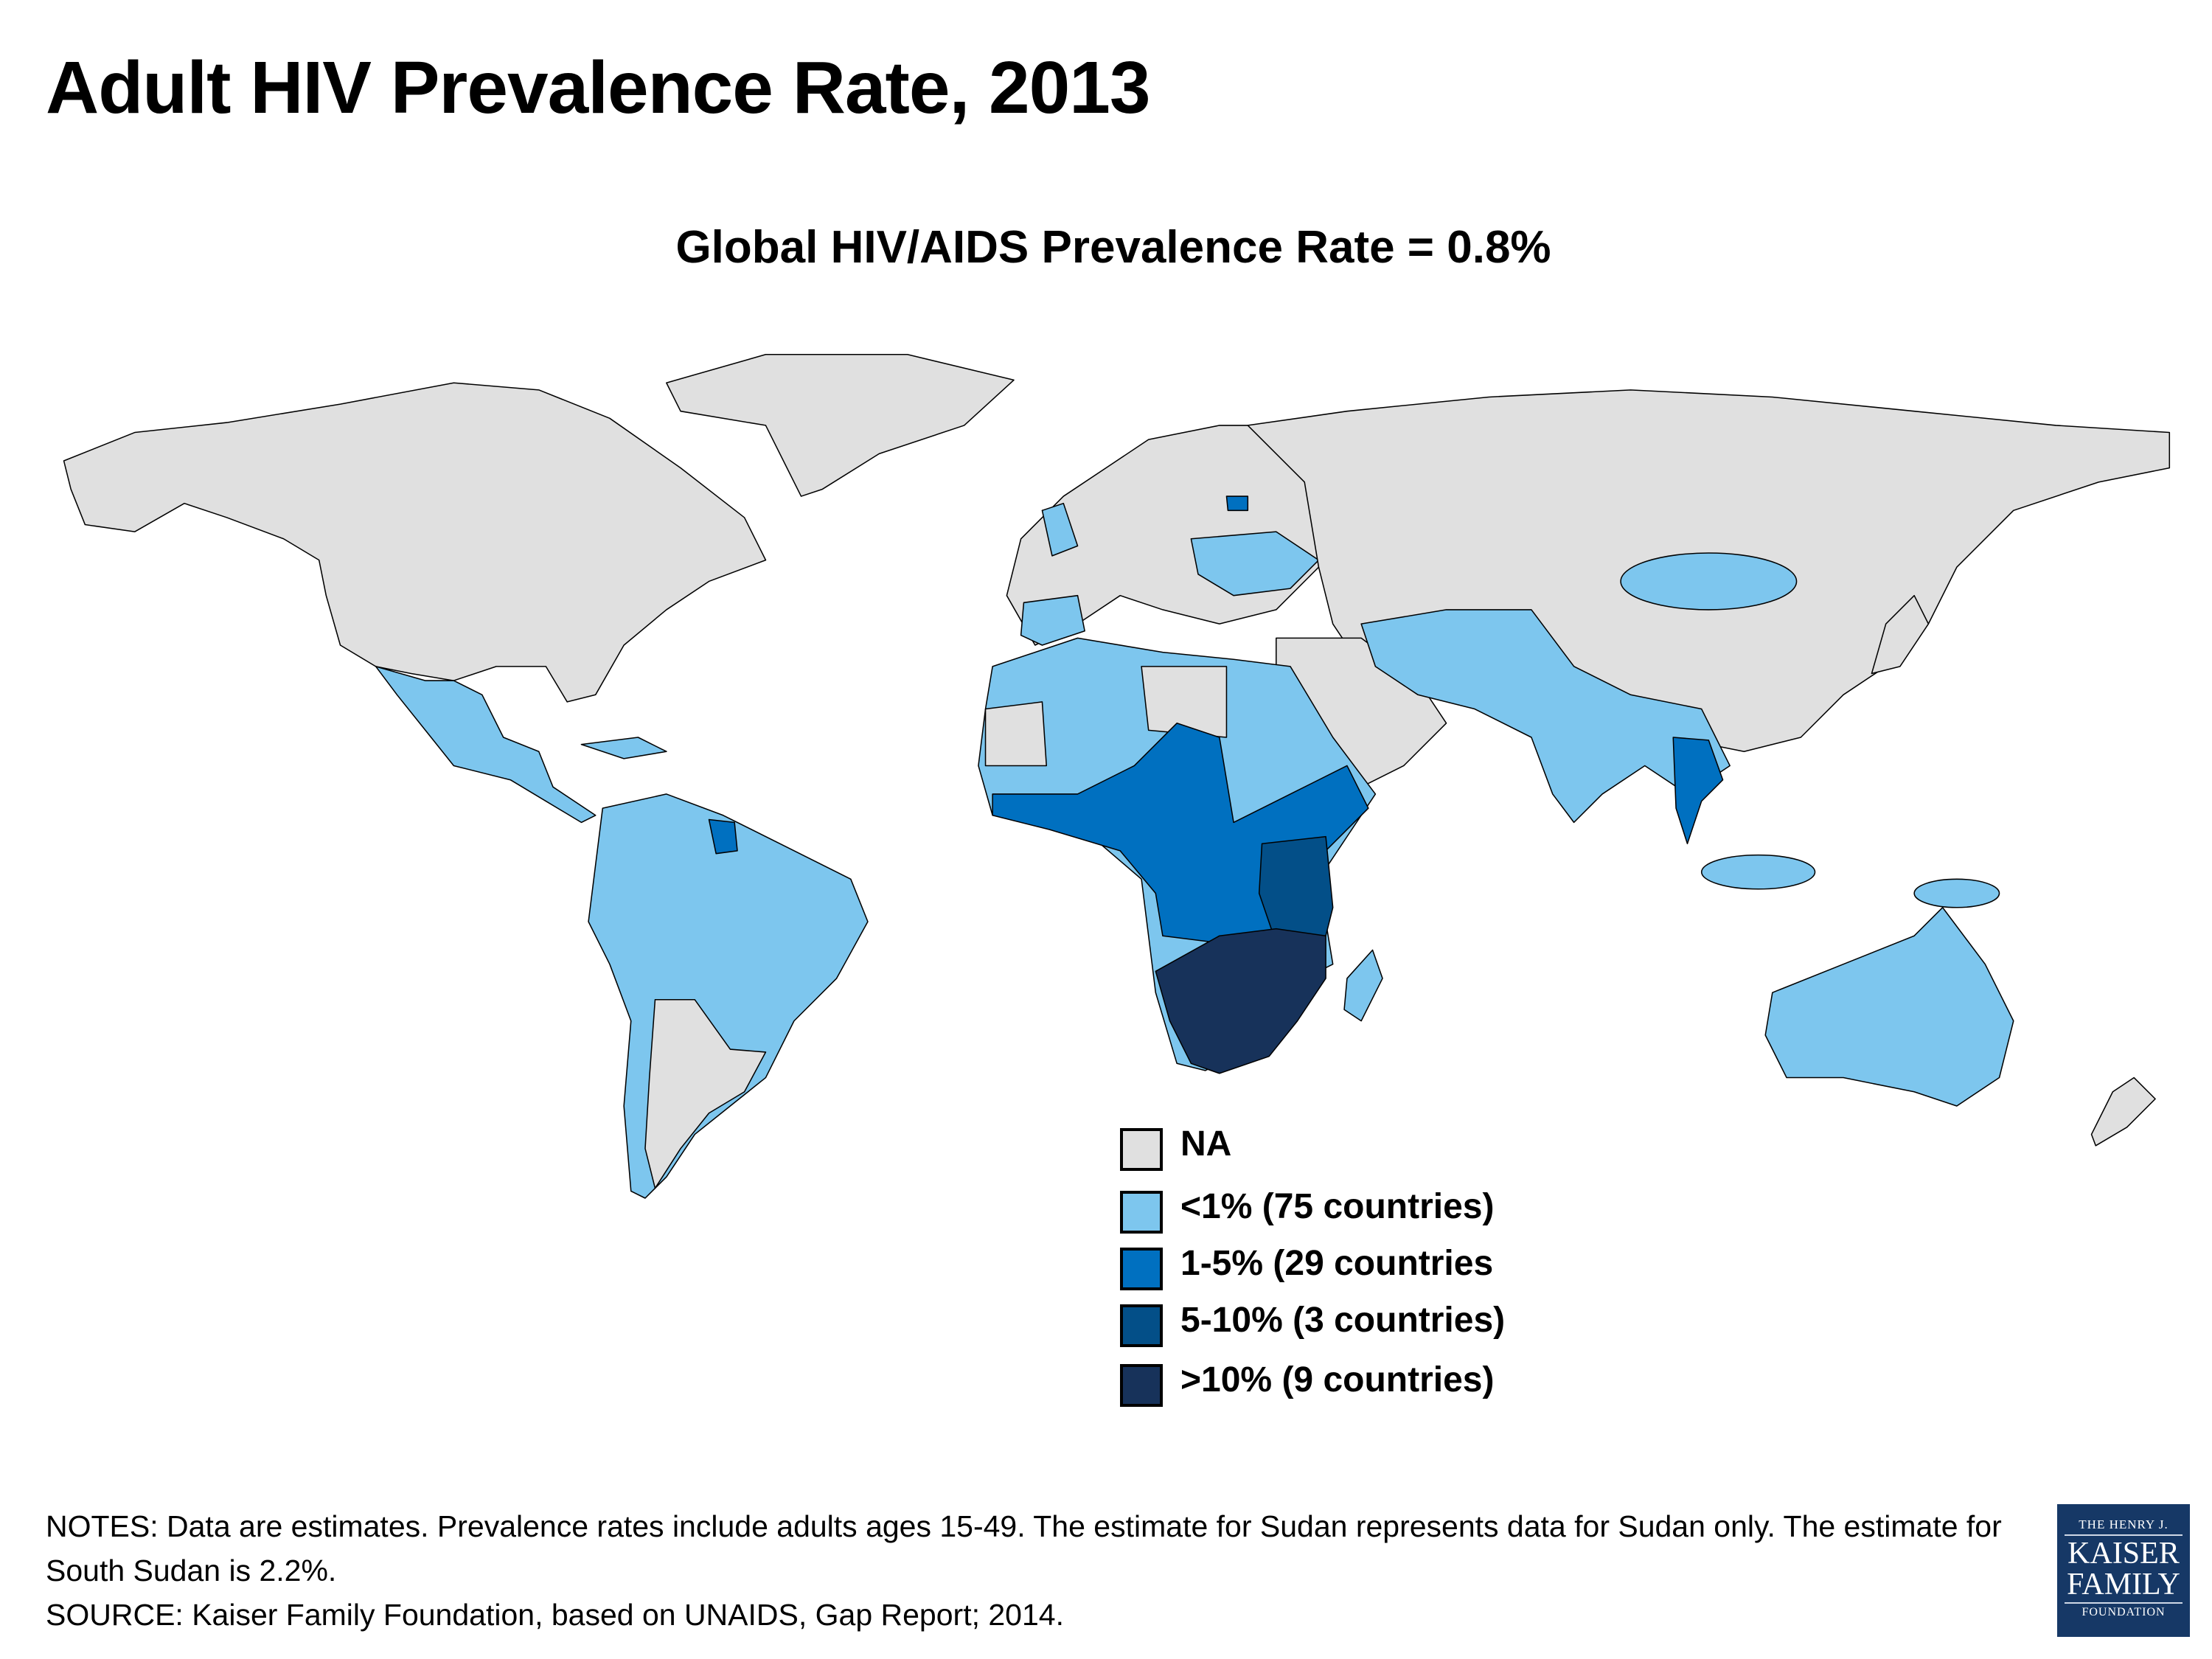  What do you see at coordinates (1237, 503) in the screenshot?
I see `estonia` at bounding box center [1237, 503].